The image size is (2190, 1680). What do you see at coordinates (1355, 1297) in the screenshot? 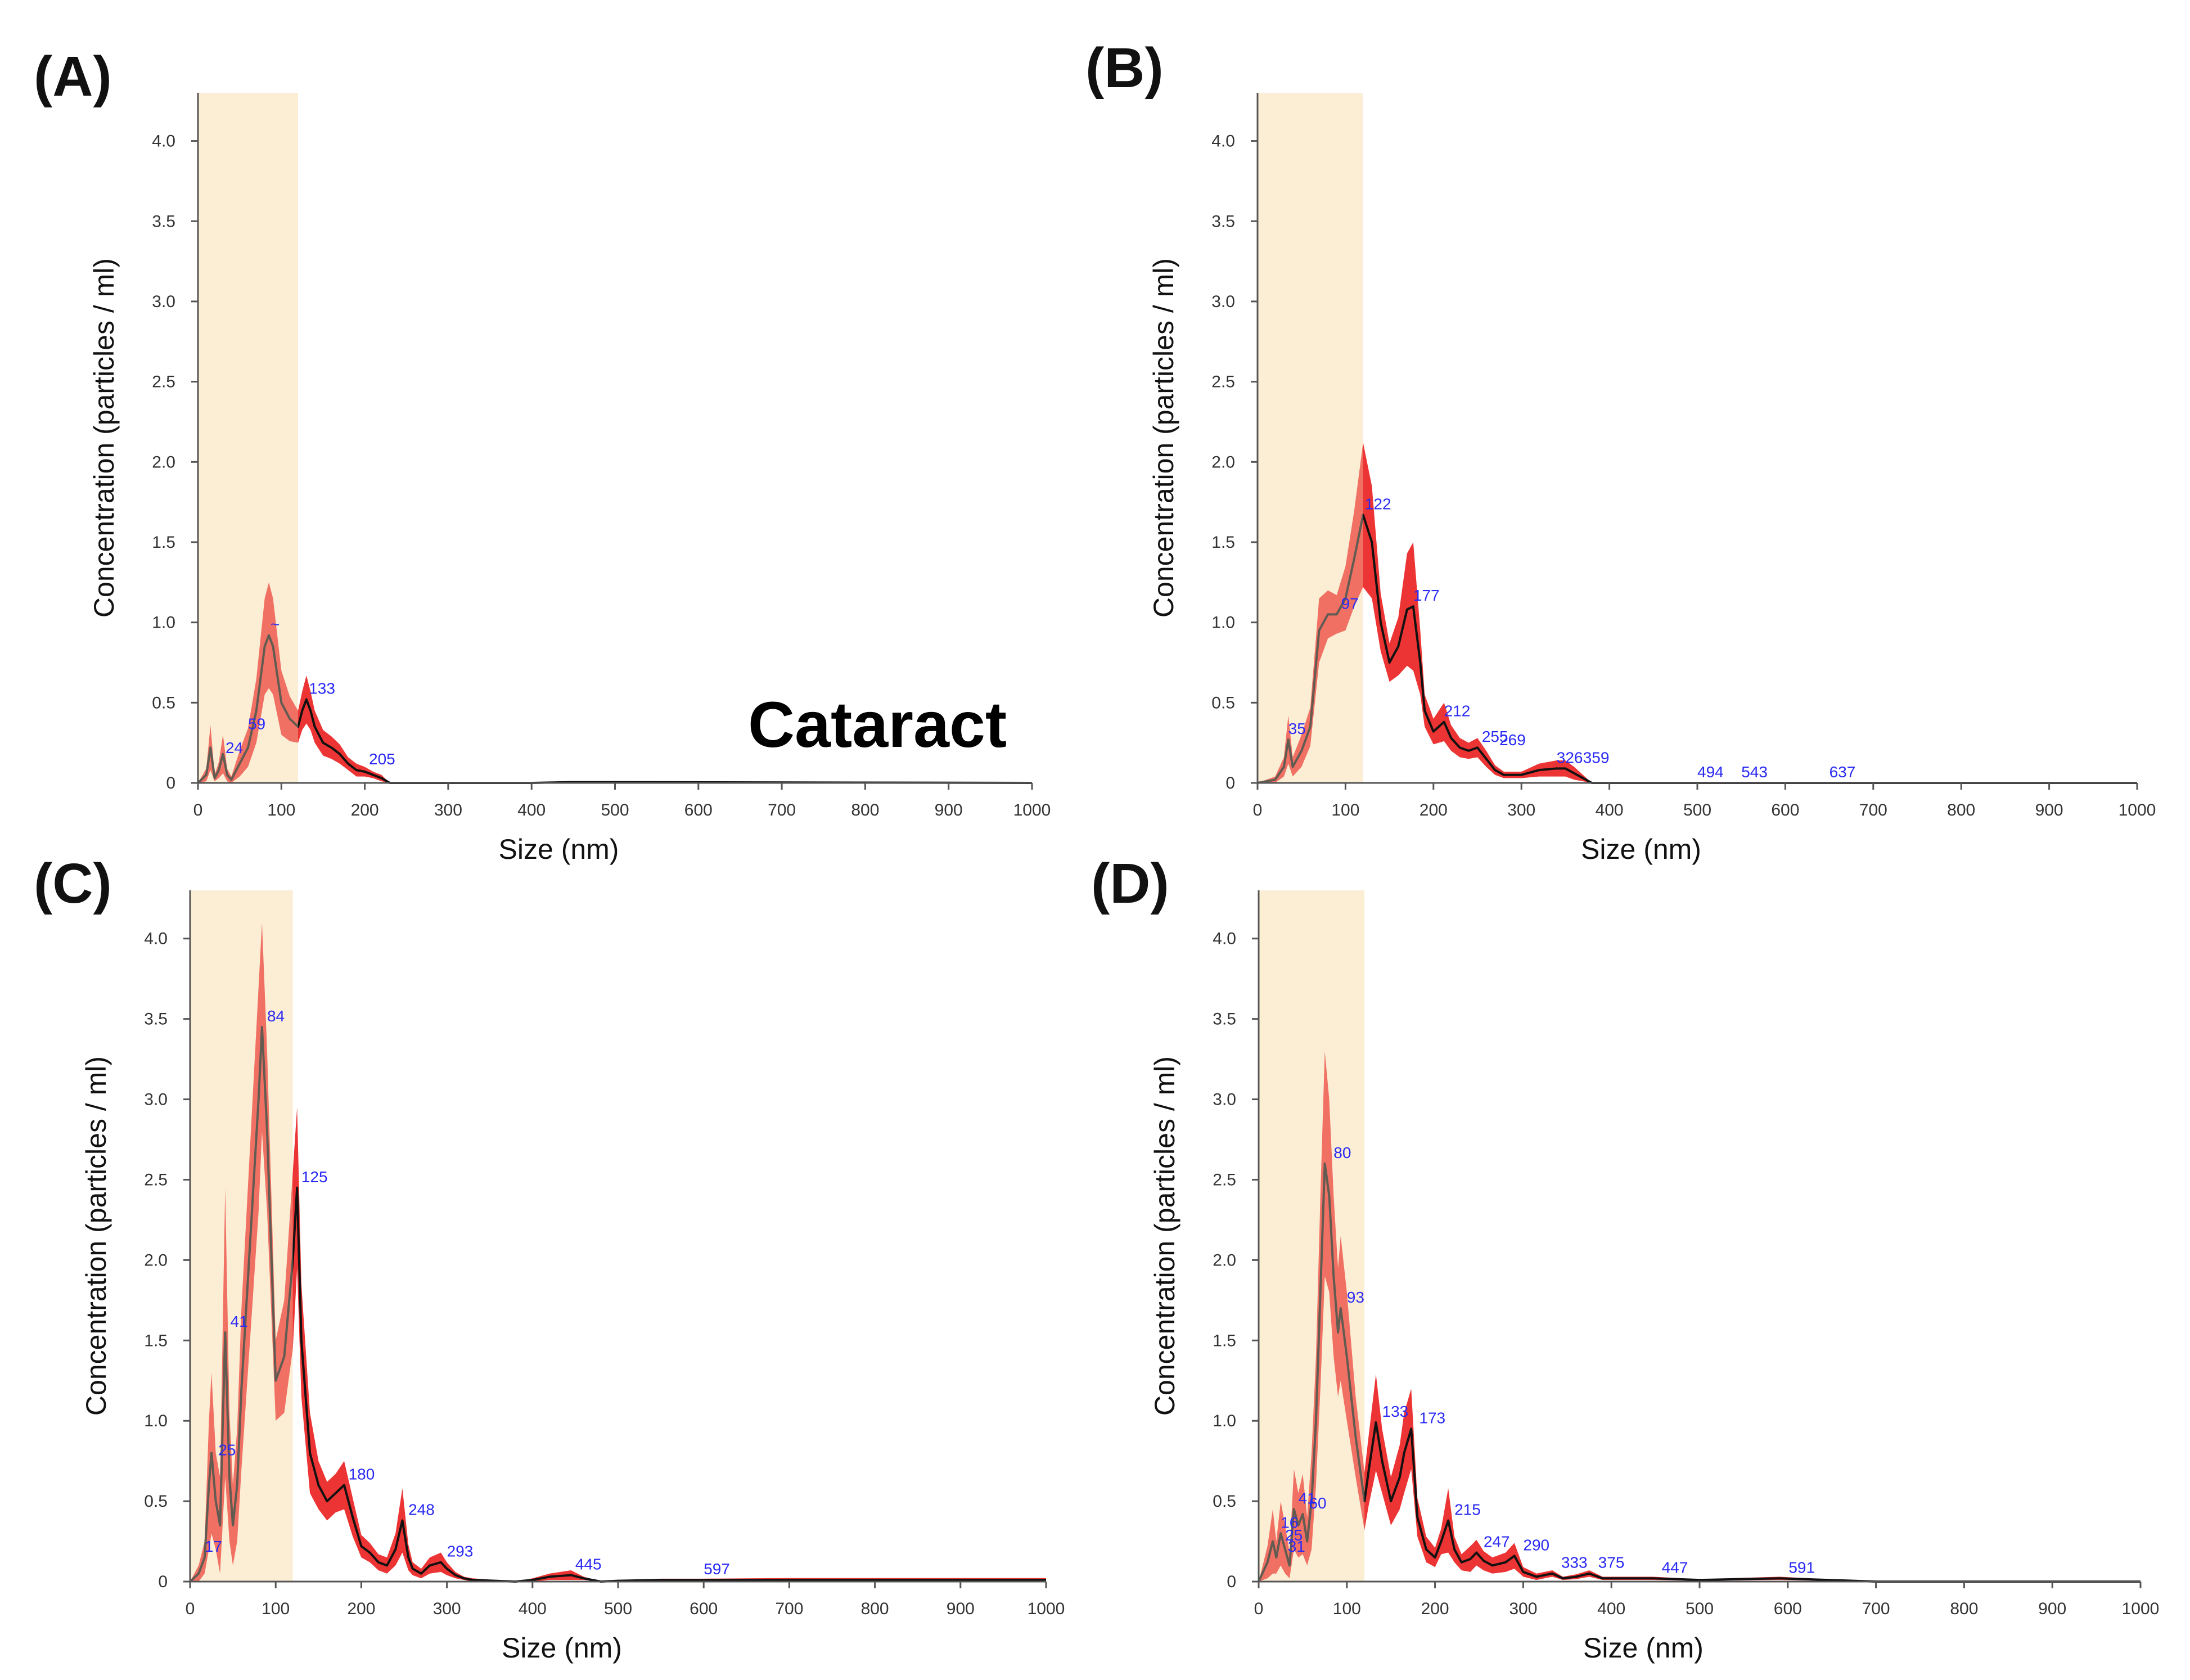
I see `peak-label: 93` at bounding box center [1355, 1297].